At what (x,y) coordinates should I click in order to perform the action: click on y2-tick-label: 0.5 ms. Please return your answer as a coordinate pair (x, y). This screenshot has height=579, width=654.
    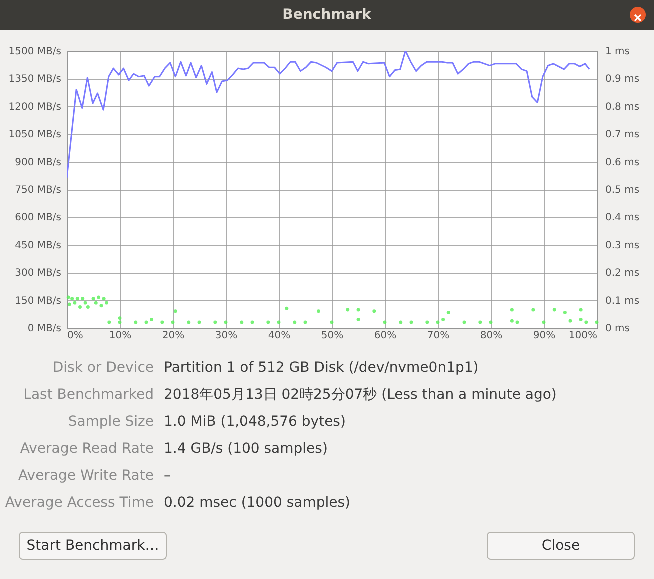
    Looking at the image, I should click on (623, 190).